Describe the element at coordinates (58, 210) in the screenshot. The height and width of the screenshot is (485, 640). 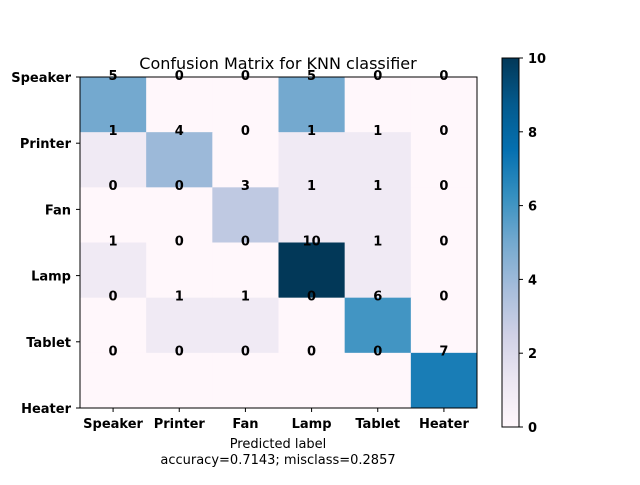
I see `y-tick-label: Fan` at that location.